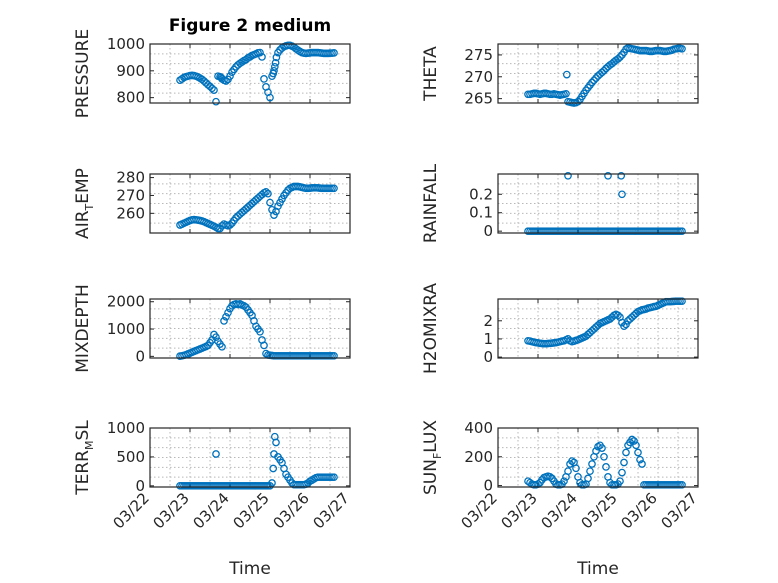 This screenshot has height=583, width=778. I want to click on y-axis-label: SUNFLUX, so click(432, 457).